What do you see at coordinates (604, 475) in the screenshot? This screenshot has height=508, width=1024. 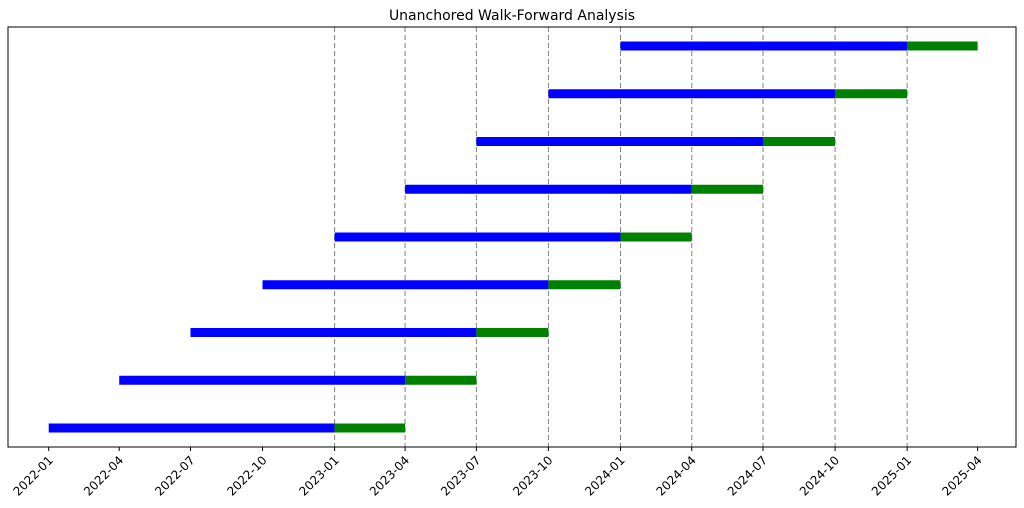 I see `x-tick-label-8: 2024-01` at bounding box center [604, 475].